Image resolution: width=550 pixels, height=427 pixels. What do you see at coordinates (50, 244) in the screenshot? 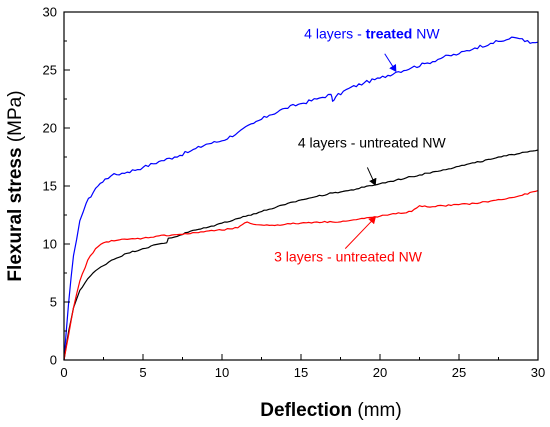
I see `y-tick-label: 10` at bounding box center [50, 244].